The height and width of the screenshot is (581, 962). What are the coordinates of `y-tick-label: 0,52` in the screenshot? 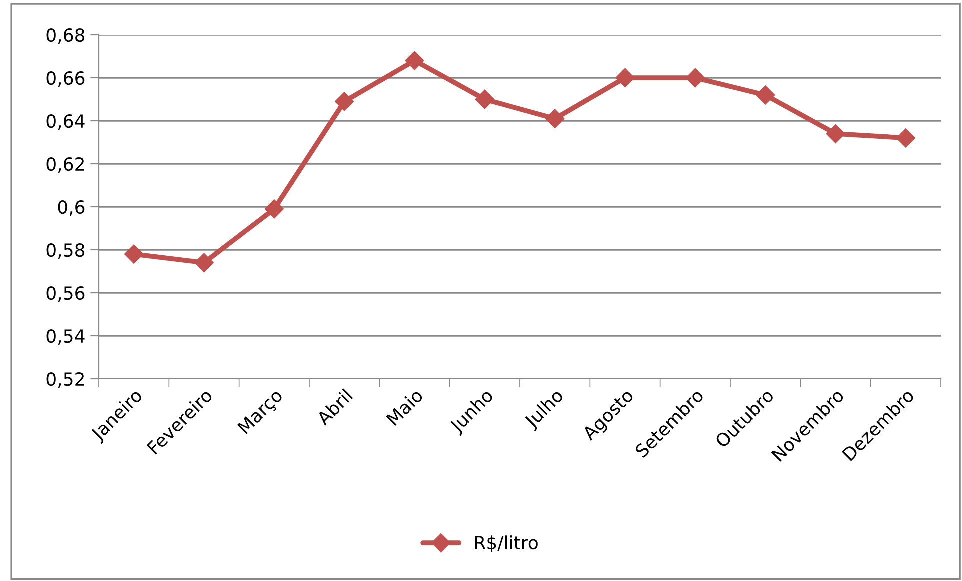 It's located at (65, 380).